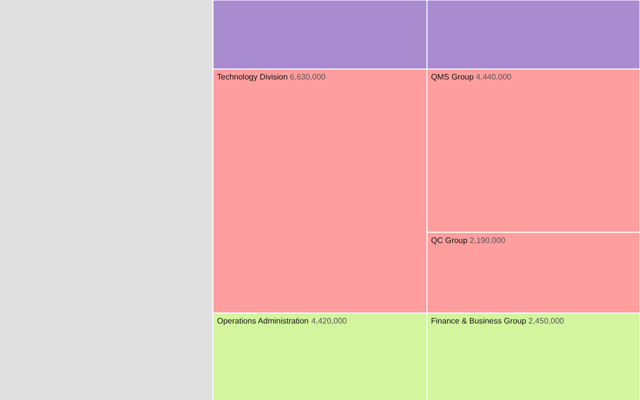  Describe the element at coordinates (452, 77) in the screenshot. I see `category-label: QMS Group` at that location.